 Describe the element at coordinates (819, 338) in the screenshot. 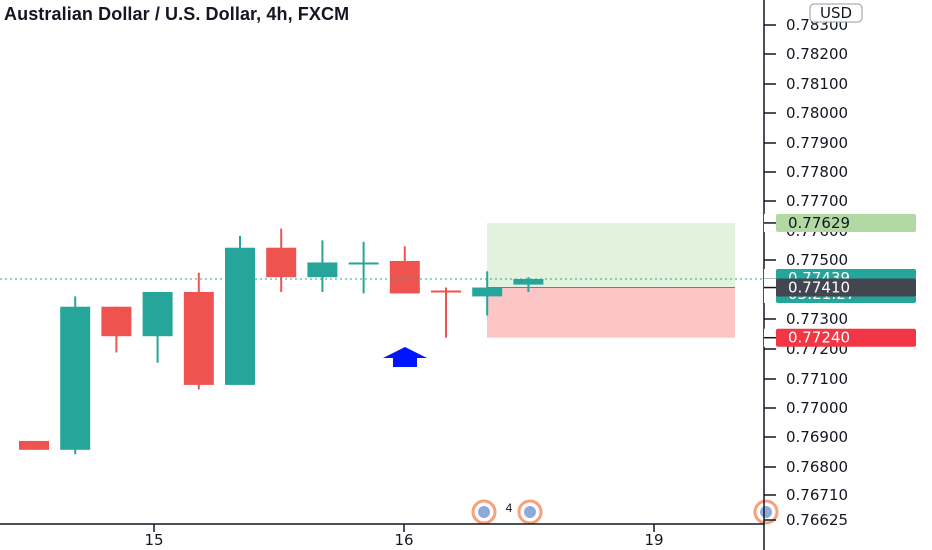

I see `price-tag-value: 0.77240` at that location.